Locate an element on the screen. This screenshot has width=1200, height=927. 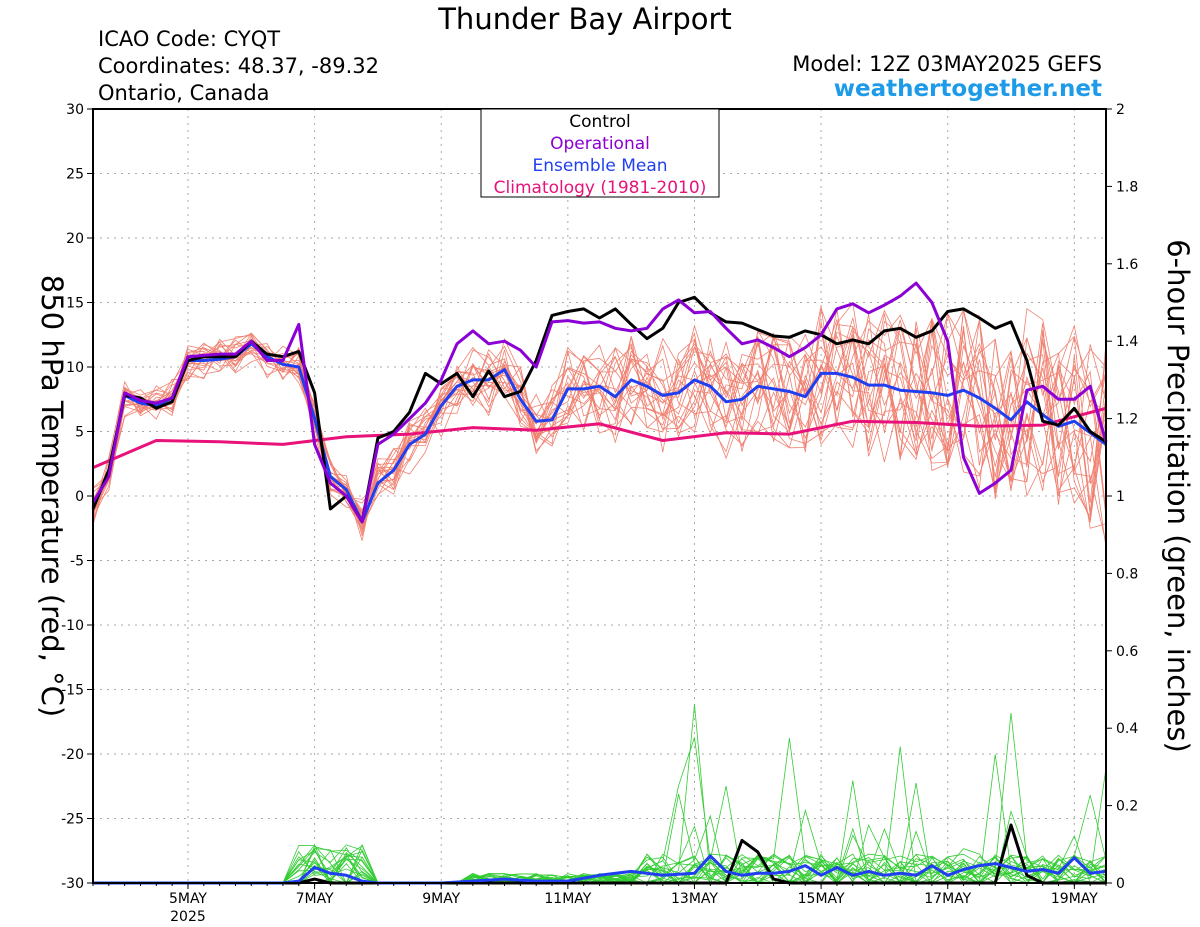
x-tick-label: 15MAY is located at coordinates (821, 899).